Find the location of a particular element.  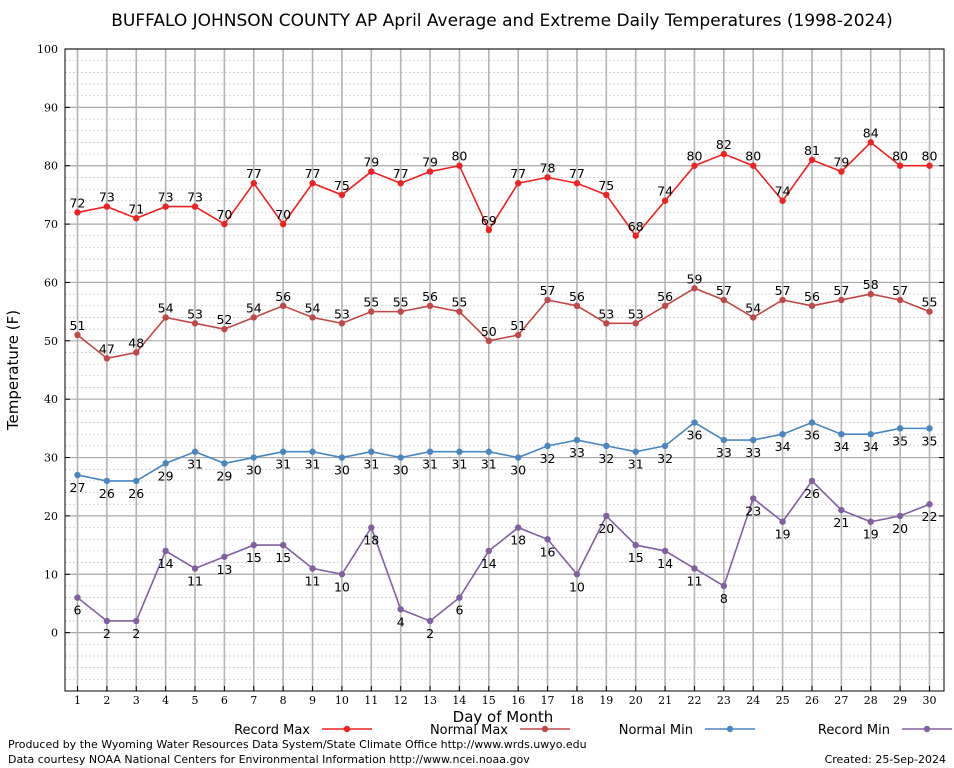

normal-max-data-label: 47 is located at coordinates (107, 348).